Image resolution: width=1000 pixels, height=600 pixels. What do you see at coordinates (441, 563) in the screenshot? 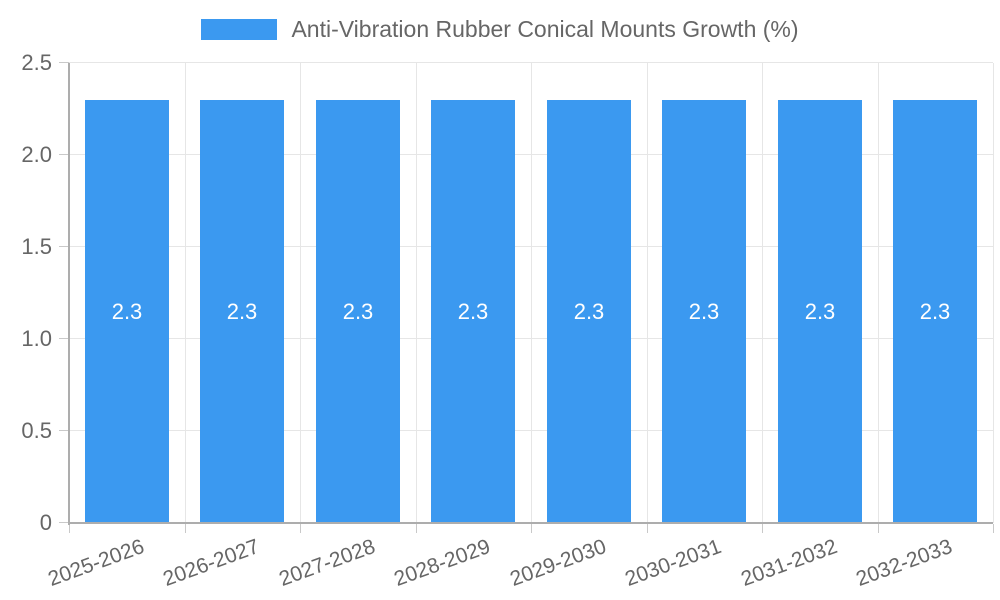
I see `x-category-label: 2028-2029` at bounding box center [441, 563].